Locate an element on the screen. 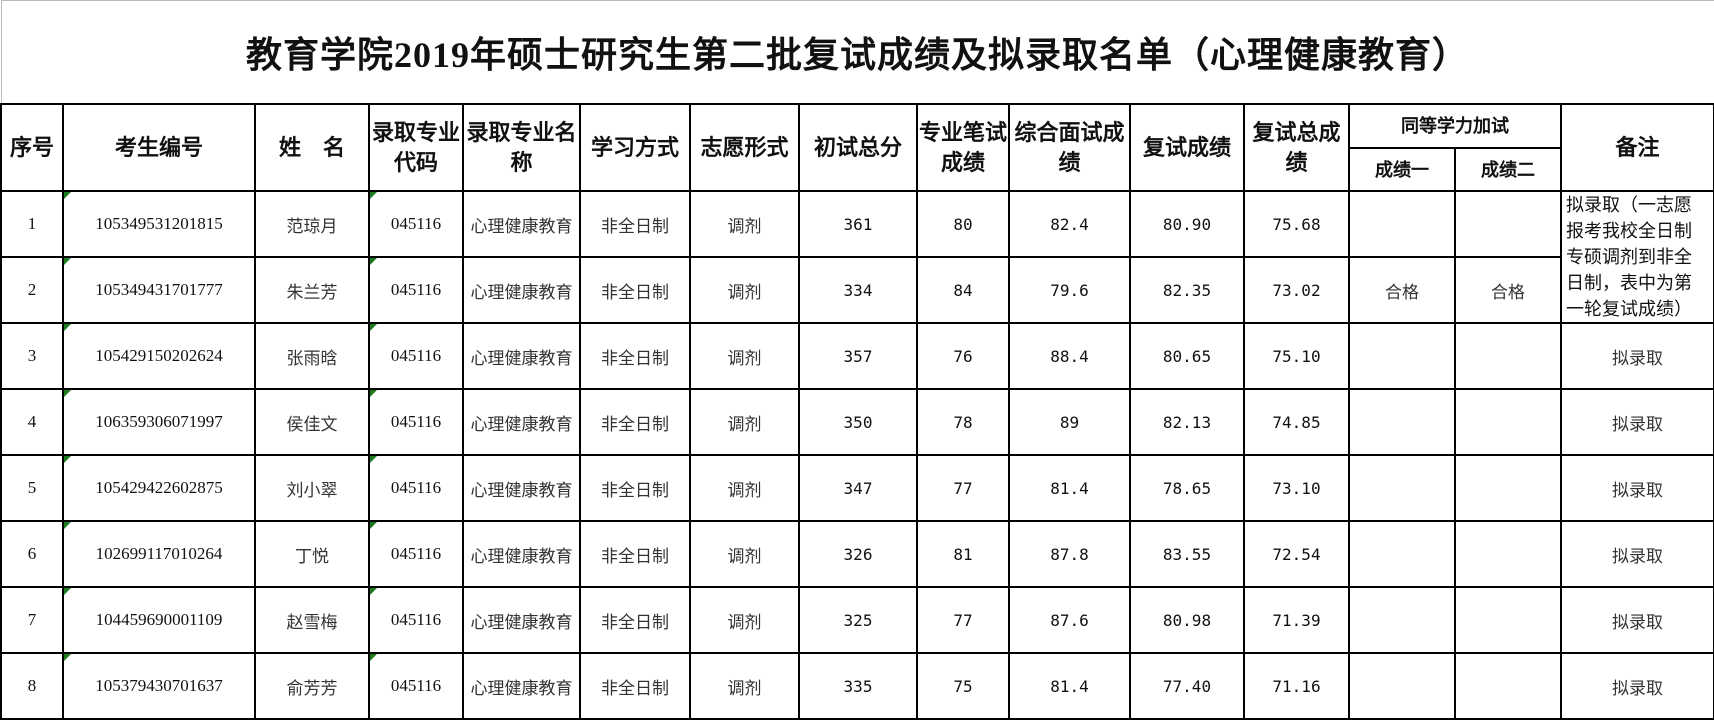 The height and width of the screenshot is (720, 1714). cell-exam-id: 106359306071997 is located at coordinates (159, 422).